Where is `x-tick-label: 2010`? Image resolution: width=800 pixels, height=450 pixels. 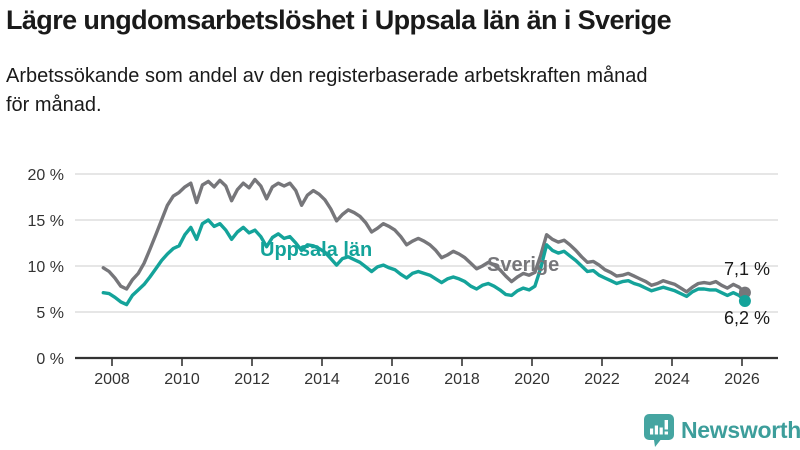 x-tick-label: 2010 is located at coordinates (182, 379).